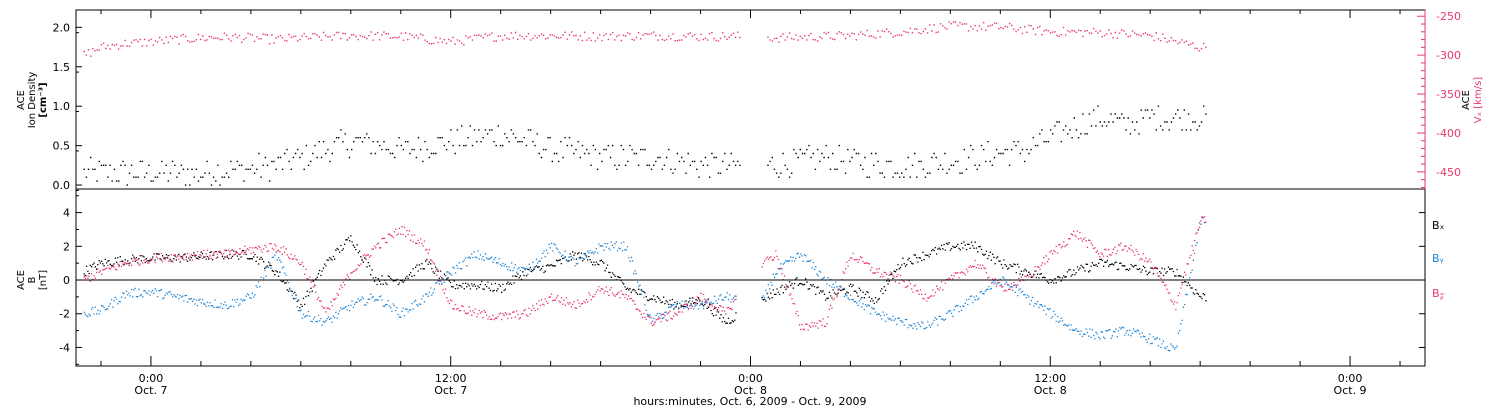 The width and height of the screenshot is (1500, 410). Describe the element at coordinates (450, 390) in the screenshot. I see `xtick-label-date-1: Oct. 7` at that location.